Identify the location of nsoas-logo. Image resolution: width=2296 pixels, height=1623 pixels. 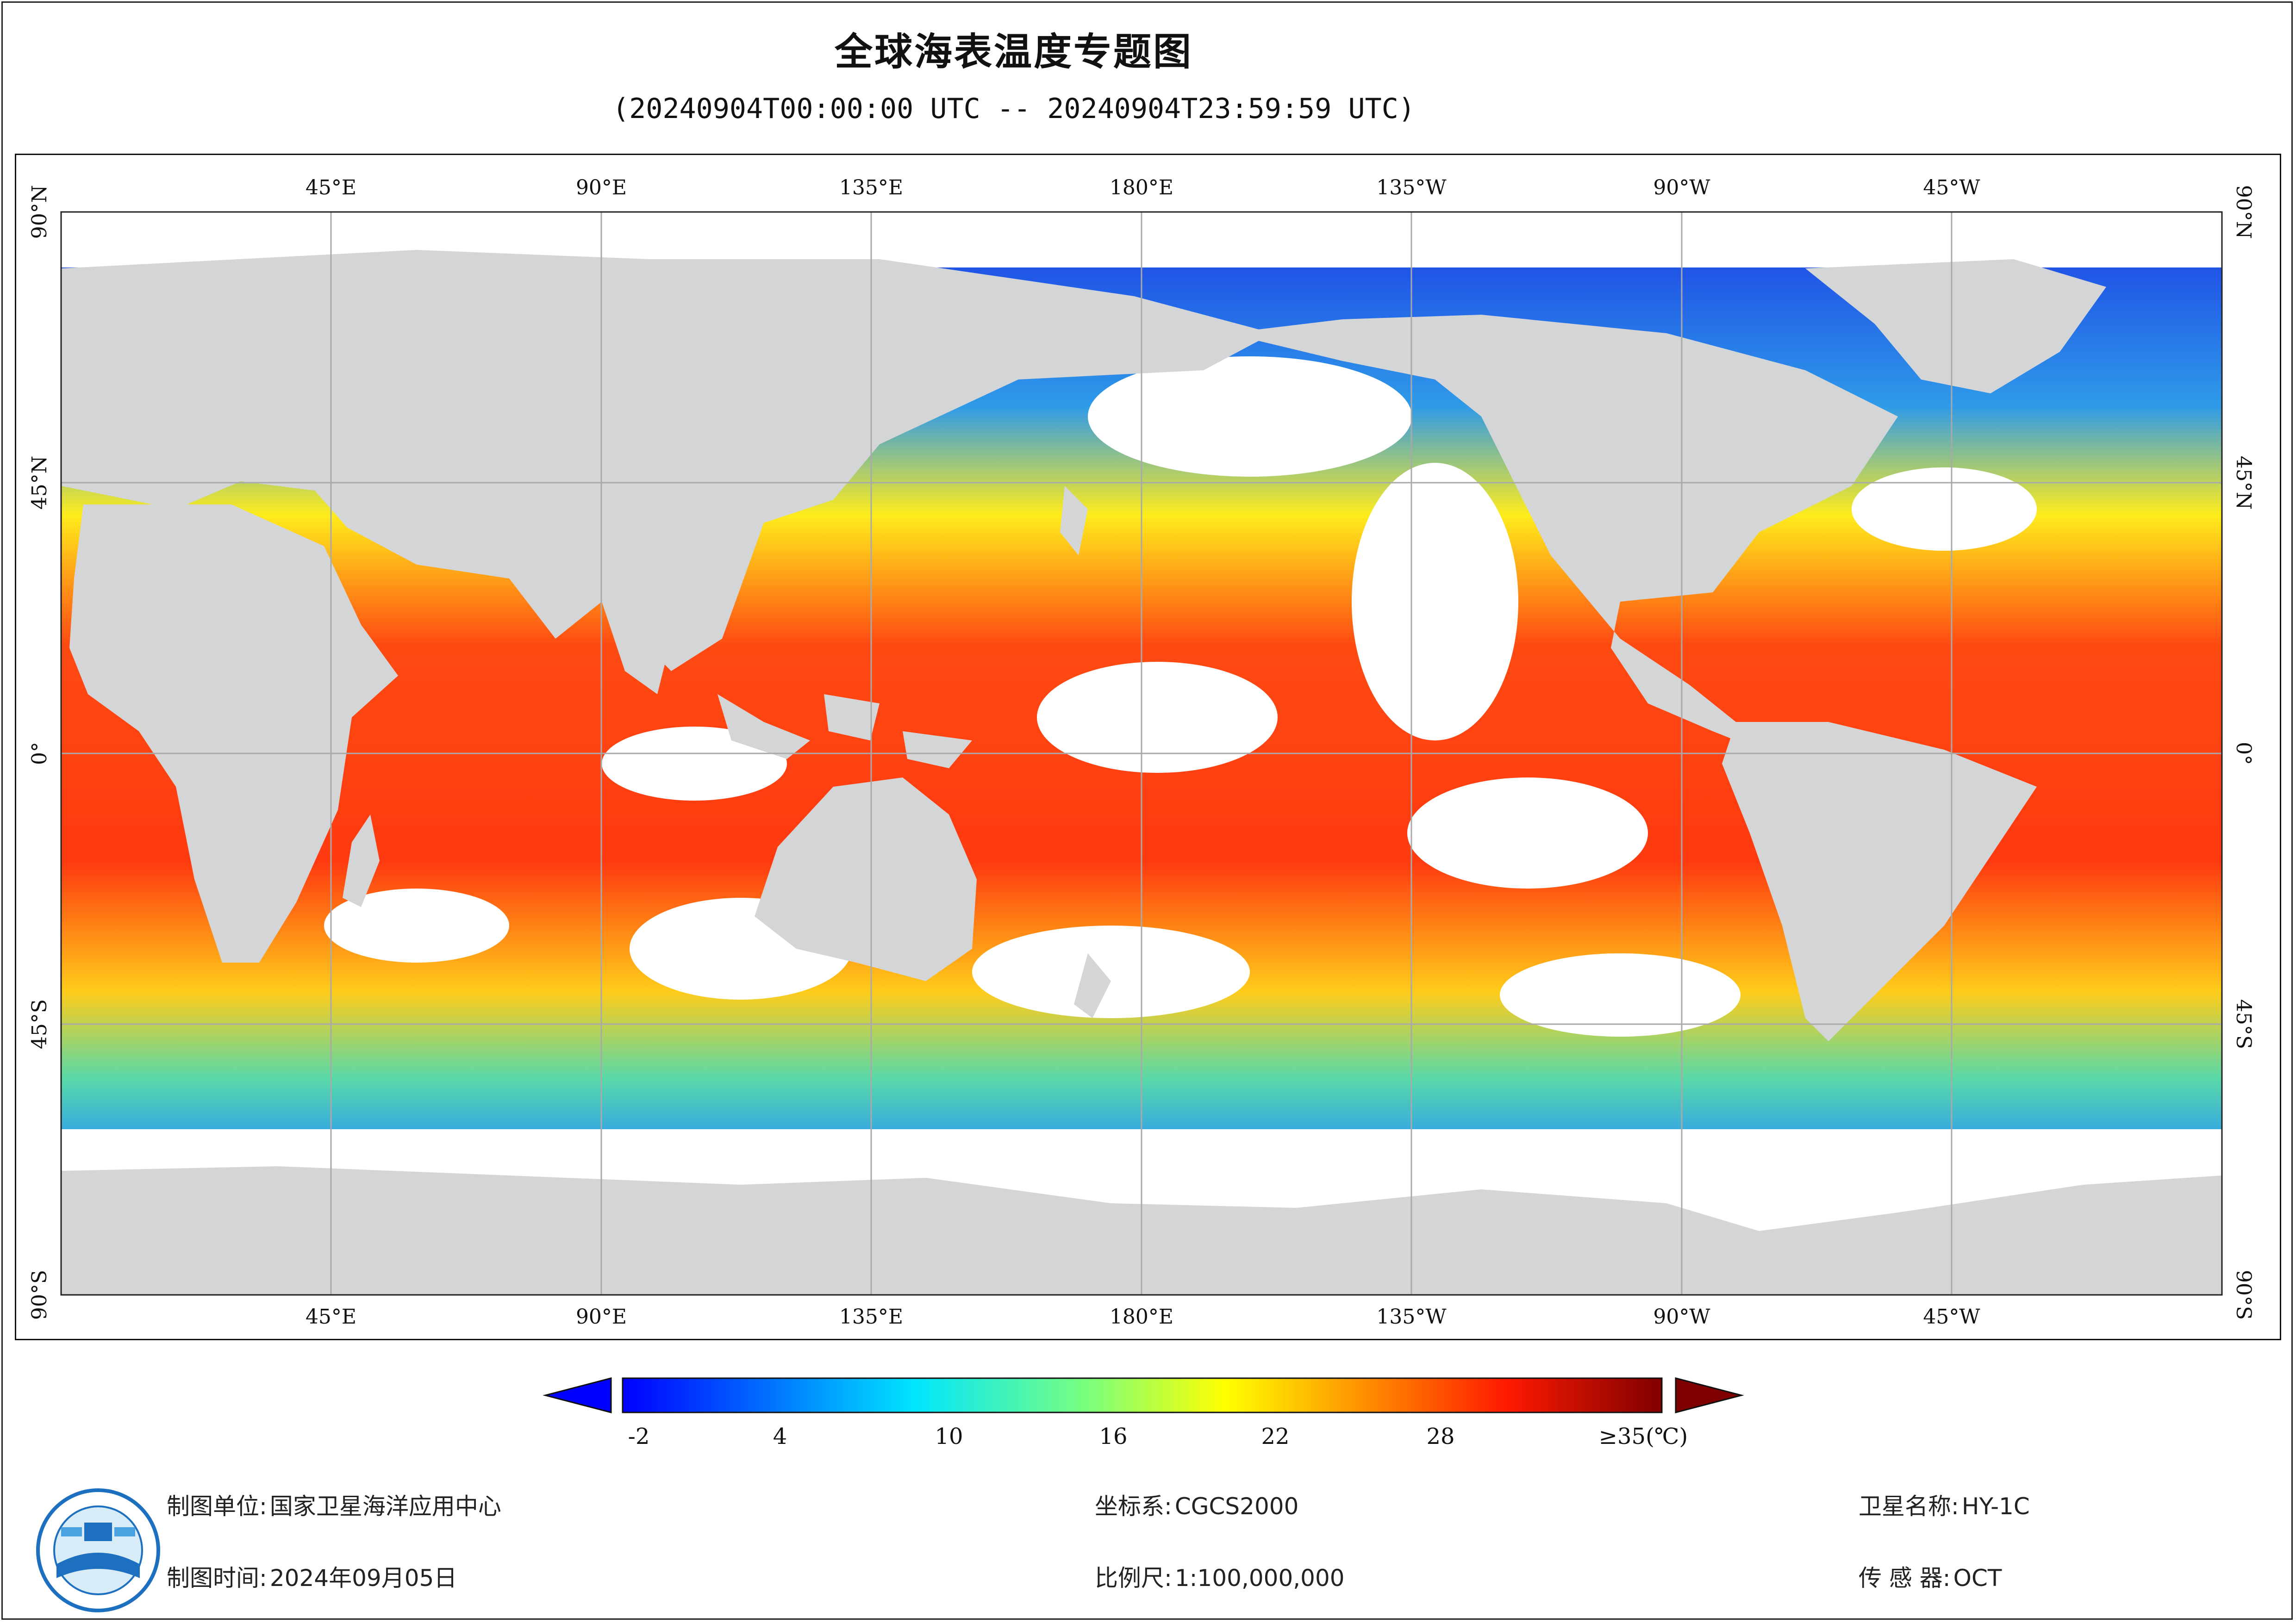
(98, 1550).